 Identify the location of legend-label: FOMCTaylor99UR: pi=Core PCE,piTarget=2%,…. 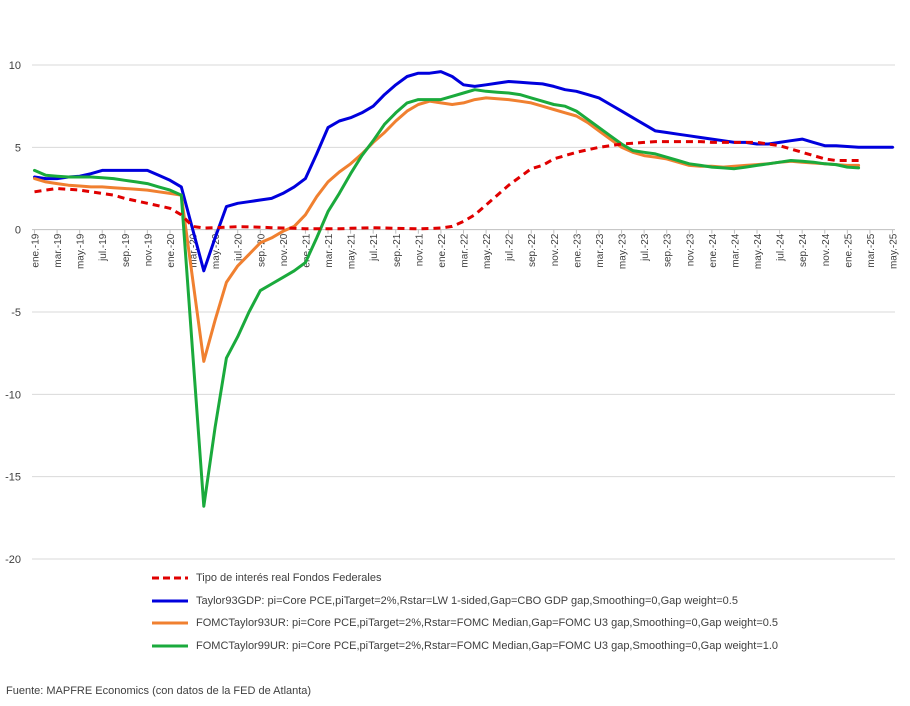
(487, 645).